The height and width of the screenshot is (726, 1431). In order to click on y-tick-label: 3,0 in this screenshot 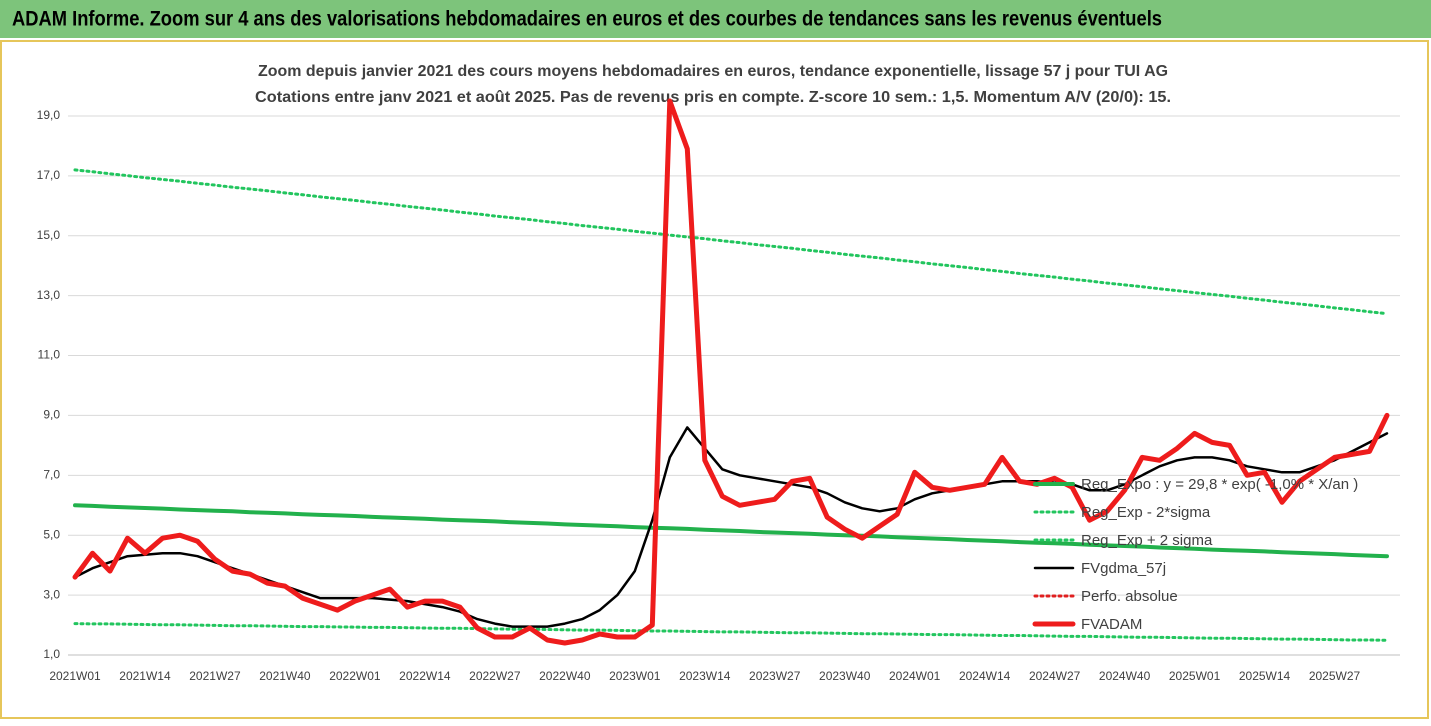, I will do `click(51, 594)`.